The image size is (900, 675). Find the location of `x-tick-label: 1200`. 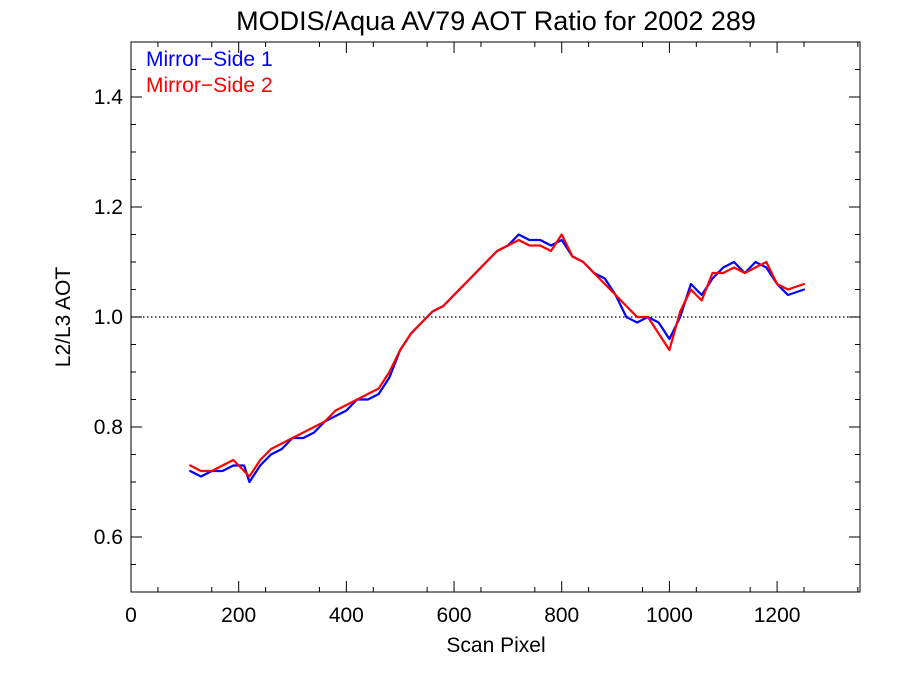

x-tick-label: 1200 is located at coordinates (777, 615).